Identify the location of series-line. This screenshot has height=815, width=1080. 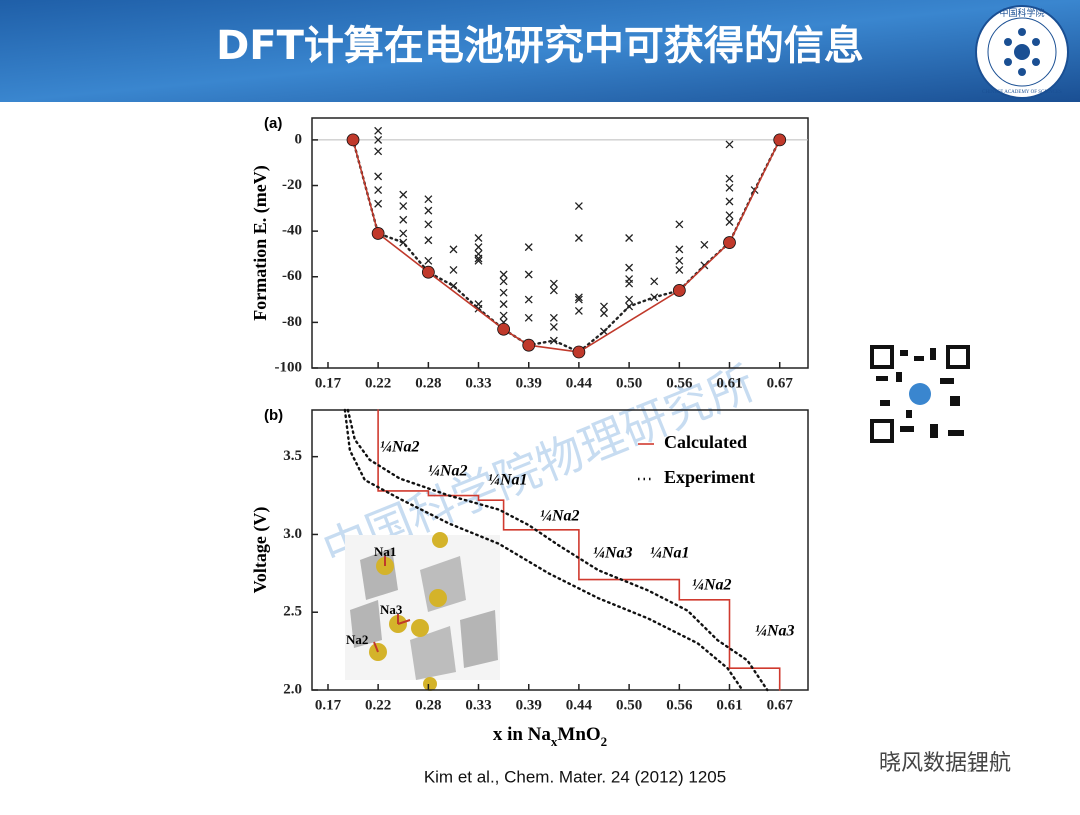
(566, 246).